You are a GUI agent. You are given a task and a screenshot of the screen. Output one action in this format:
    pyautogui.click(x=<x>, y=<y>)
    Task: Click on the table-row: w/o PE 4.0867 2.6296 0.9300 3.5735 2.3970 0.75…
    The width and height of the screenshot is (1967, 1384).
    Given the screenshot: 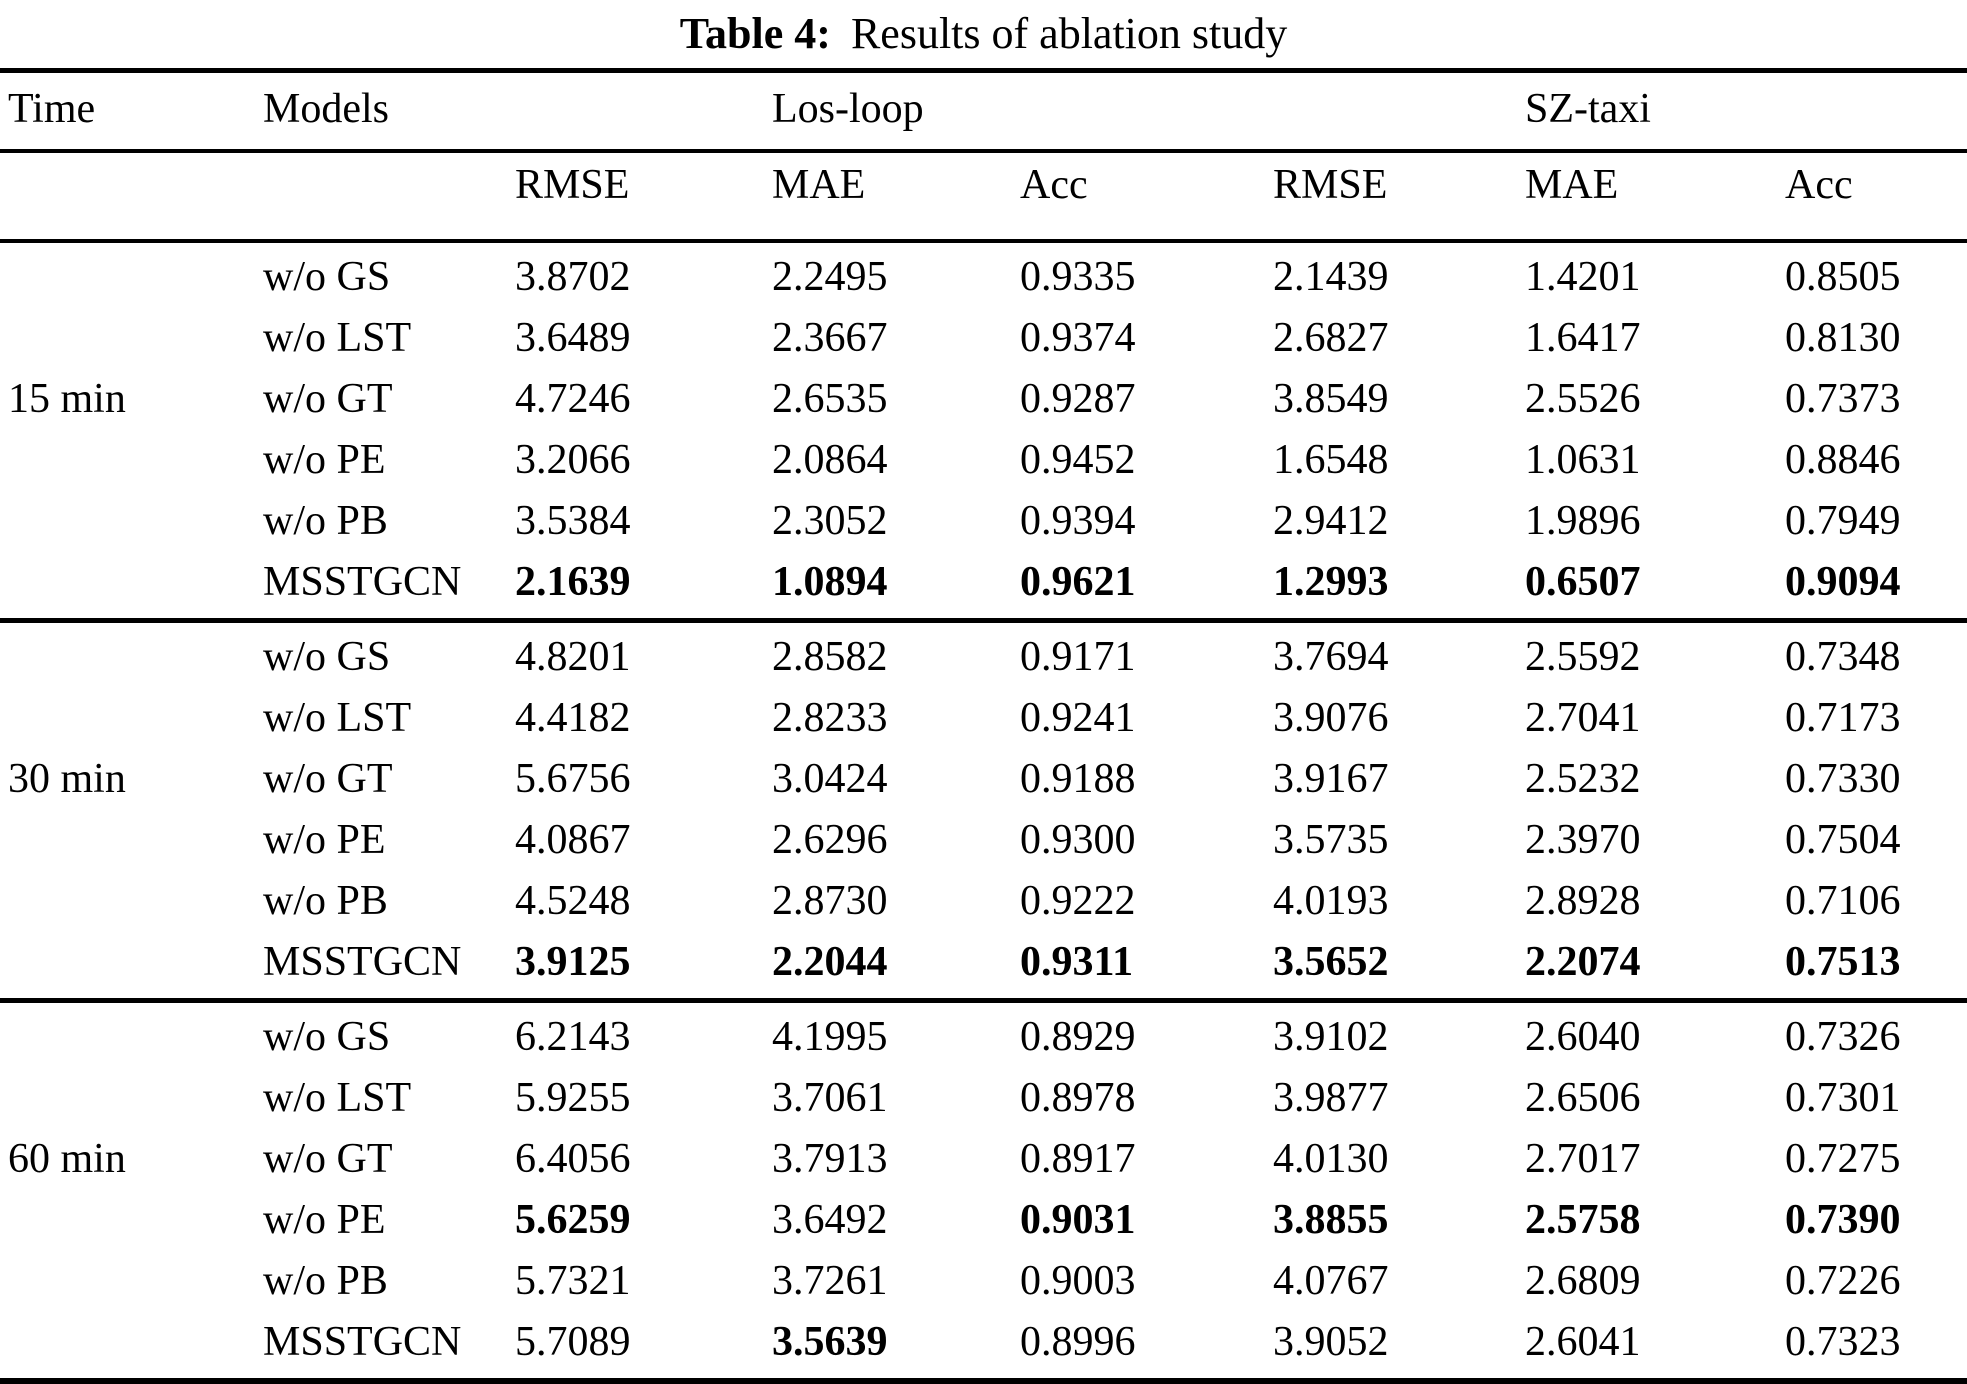 What is the action you would take?
    pyautogui.click(x=983, y=840)
    